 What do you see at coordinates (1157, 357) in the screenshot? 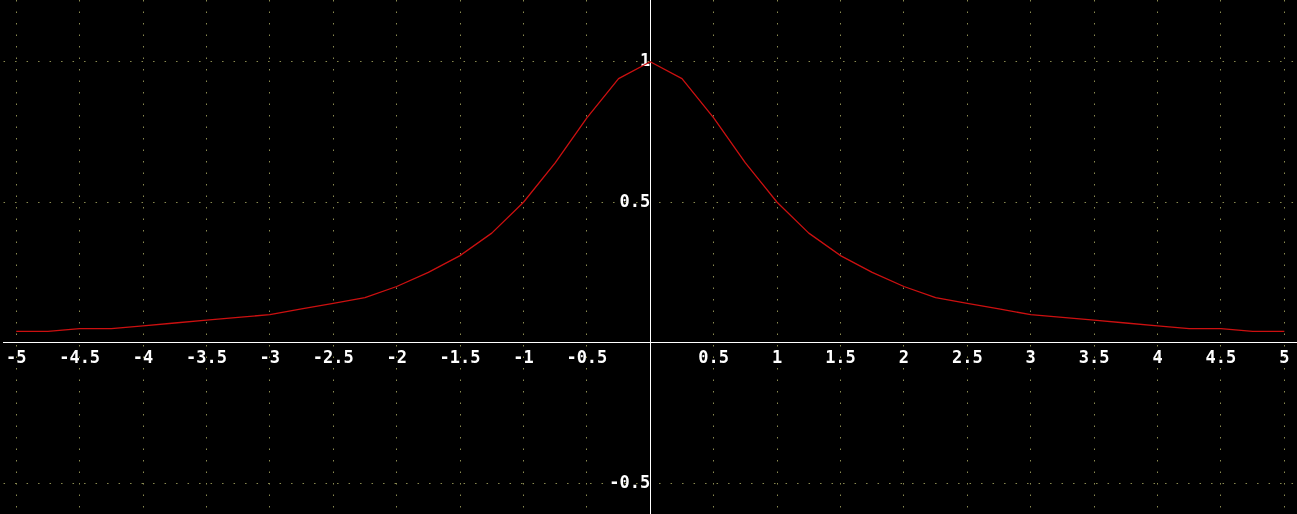
I see `x-tick-label: 4` at bounding box center [1157, 357].